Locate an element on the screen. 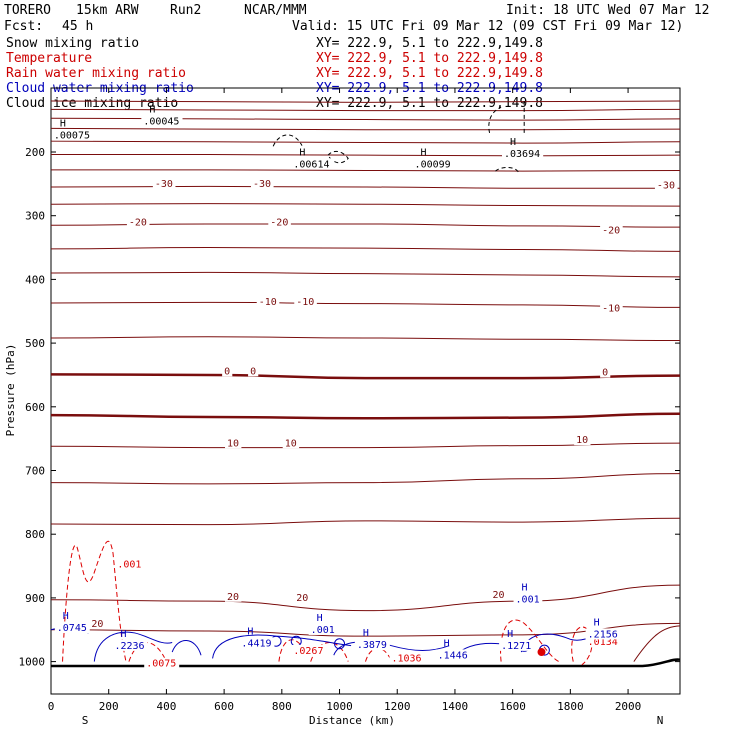 This screenshot has width=740, height=740. x-axis-title: Distance (km) is located at coordinates (352, 720).